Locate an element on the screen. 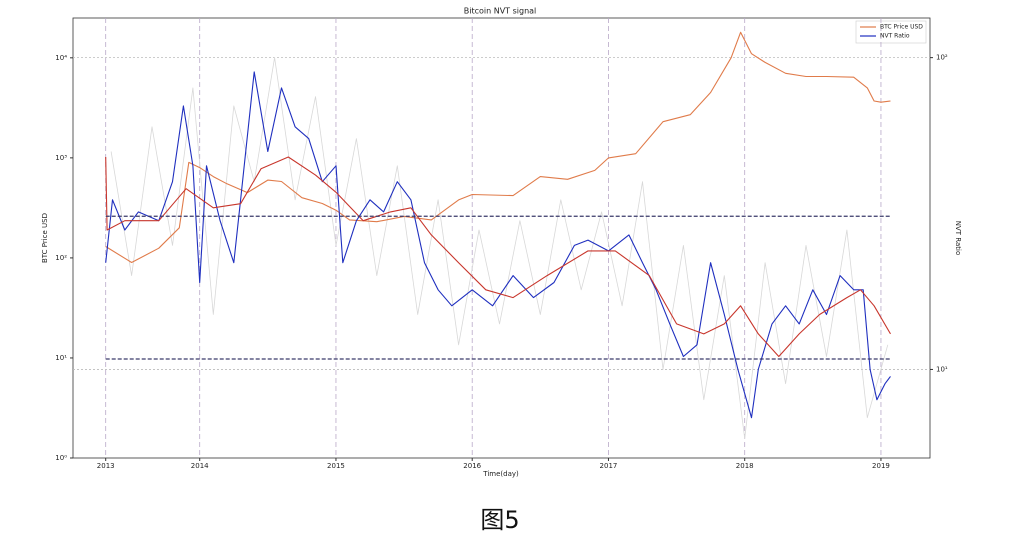 The image size is (1022, 554). x-tick-label: 2018 is located at coordinates (745, 466).